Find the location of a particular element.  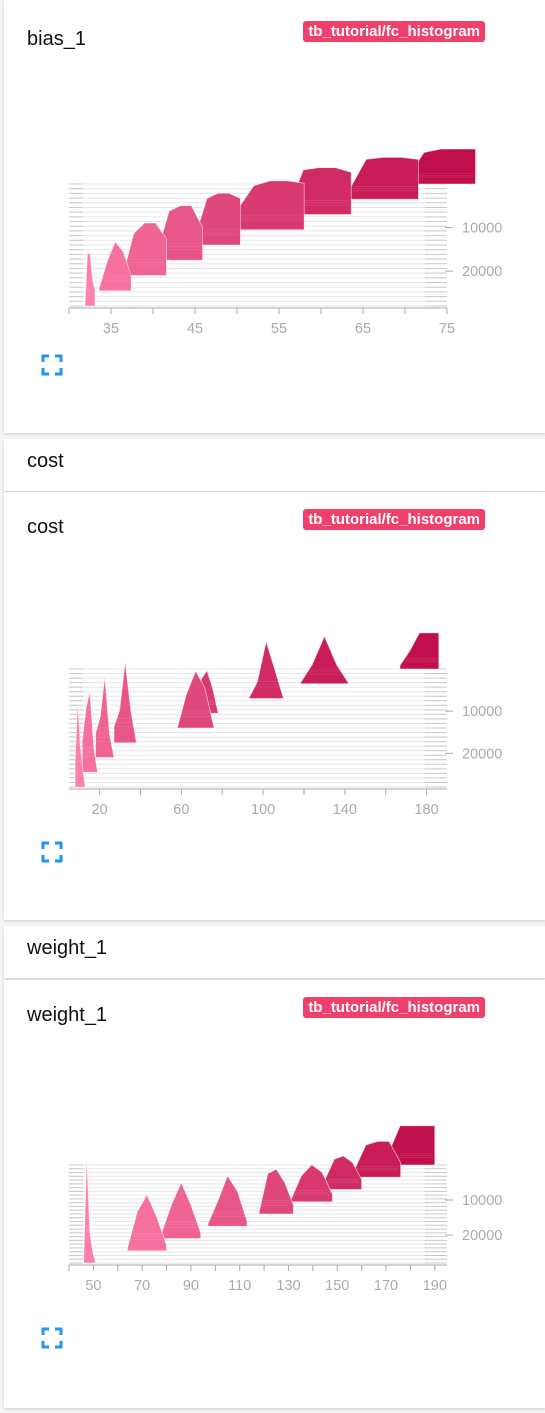

x-tick-label: 45 is located at coordinates (195, 329).